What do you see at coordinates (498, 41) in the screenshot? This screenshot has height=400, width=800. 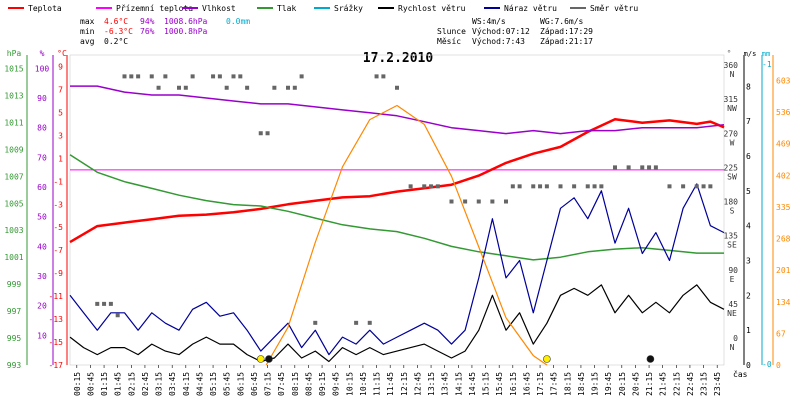 I see `info-moon-rise: Východ:7:43` at bounding box center [498, 41].